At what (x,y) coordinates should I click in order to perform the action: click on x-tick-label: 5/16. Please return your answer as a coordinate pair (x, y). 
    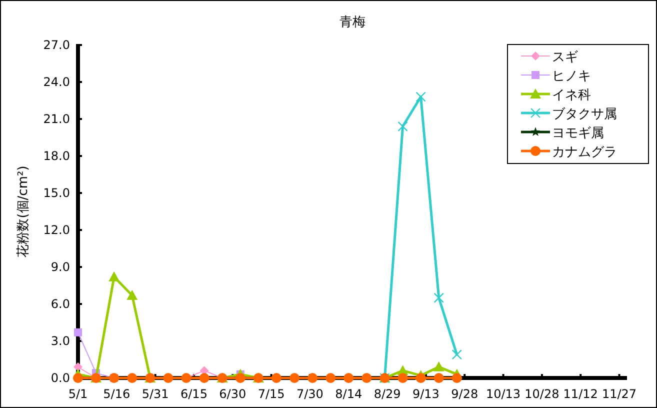
    Looking at the image, I should click on (116, 394).